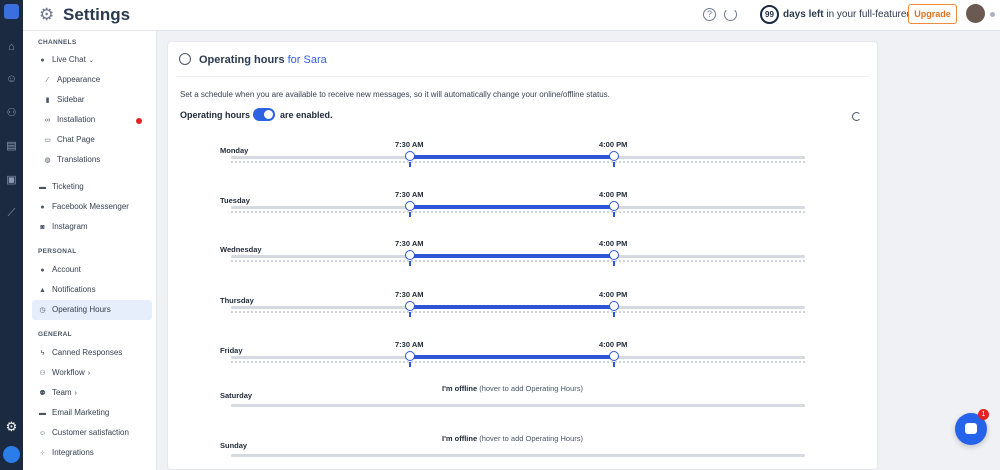 This screenshot has height=470, width=1000. What do you see at coordinates (42, 453) in the screenshot?
I see `grid-icon: ⁘` at bounding box center [42, 453].